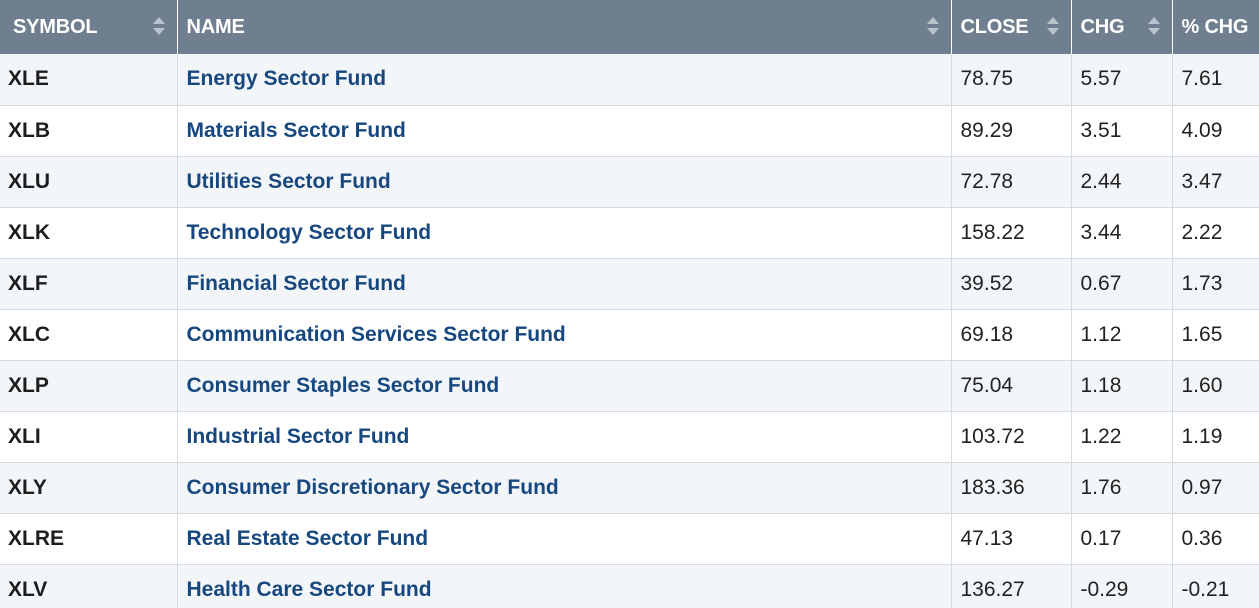 The image size is (1259, 608). I want to click on table-row: XLF Financial Sector Fund 39.52 0.67 1.73, so click(629, 284).